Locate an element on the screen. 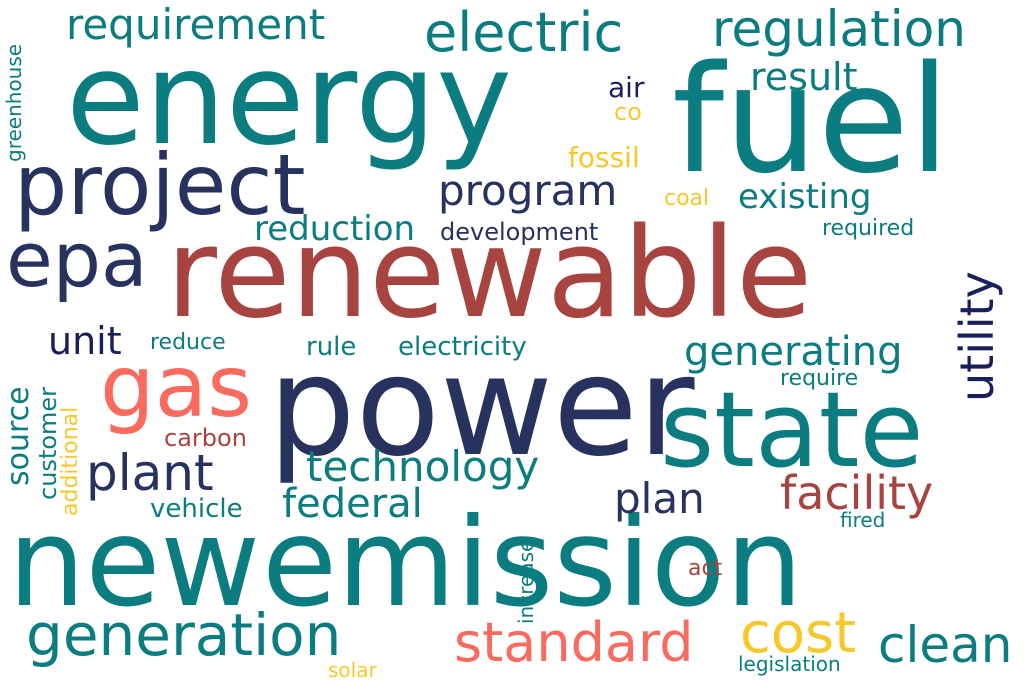 This screenshot has width=1024, height=682. word-emission: emission is located at coordinates (532, 563).